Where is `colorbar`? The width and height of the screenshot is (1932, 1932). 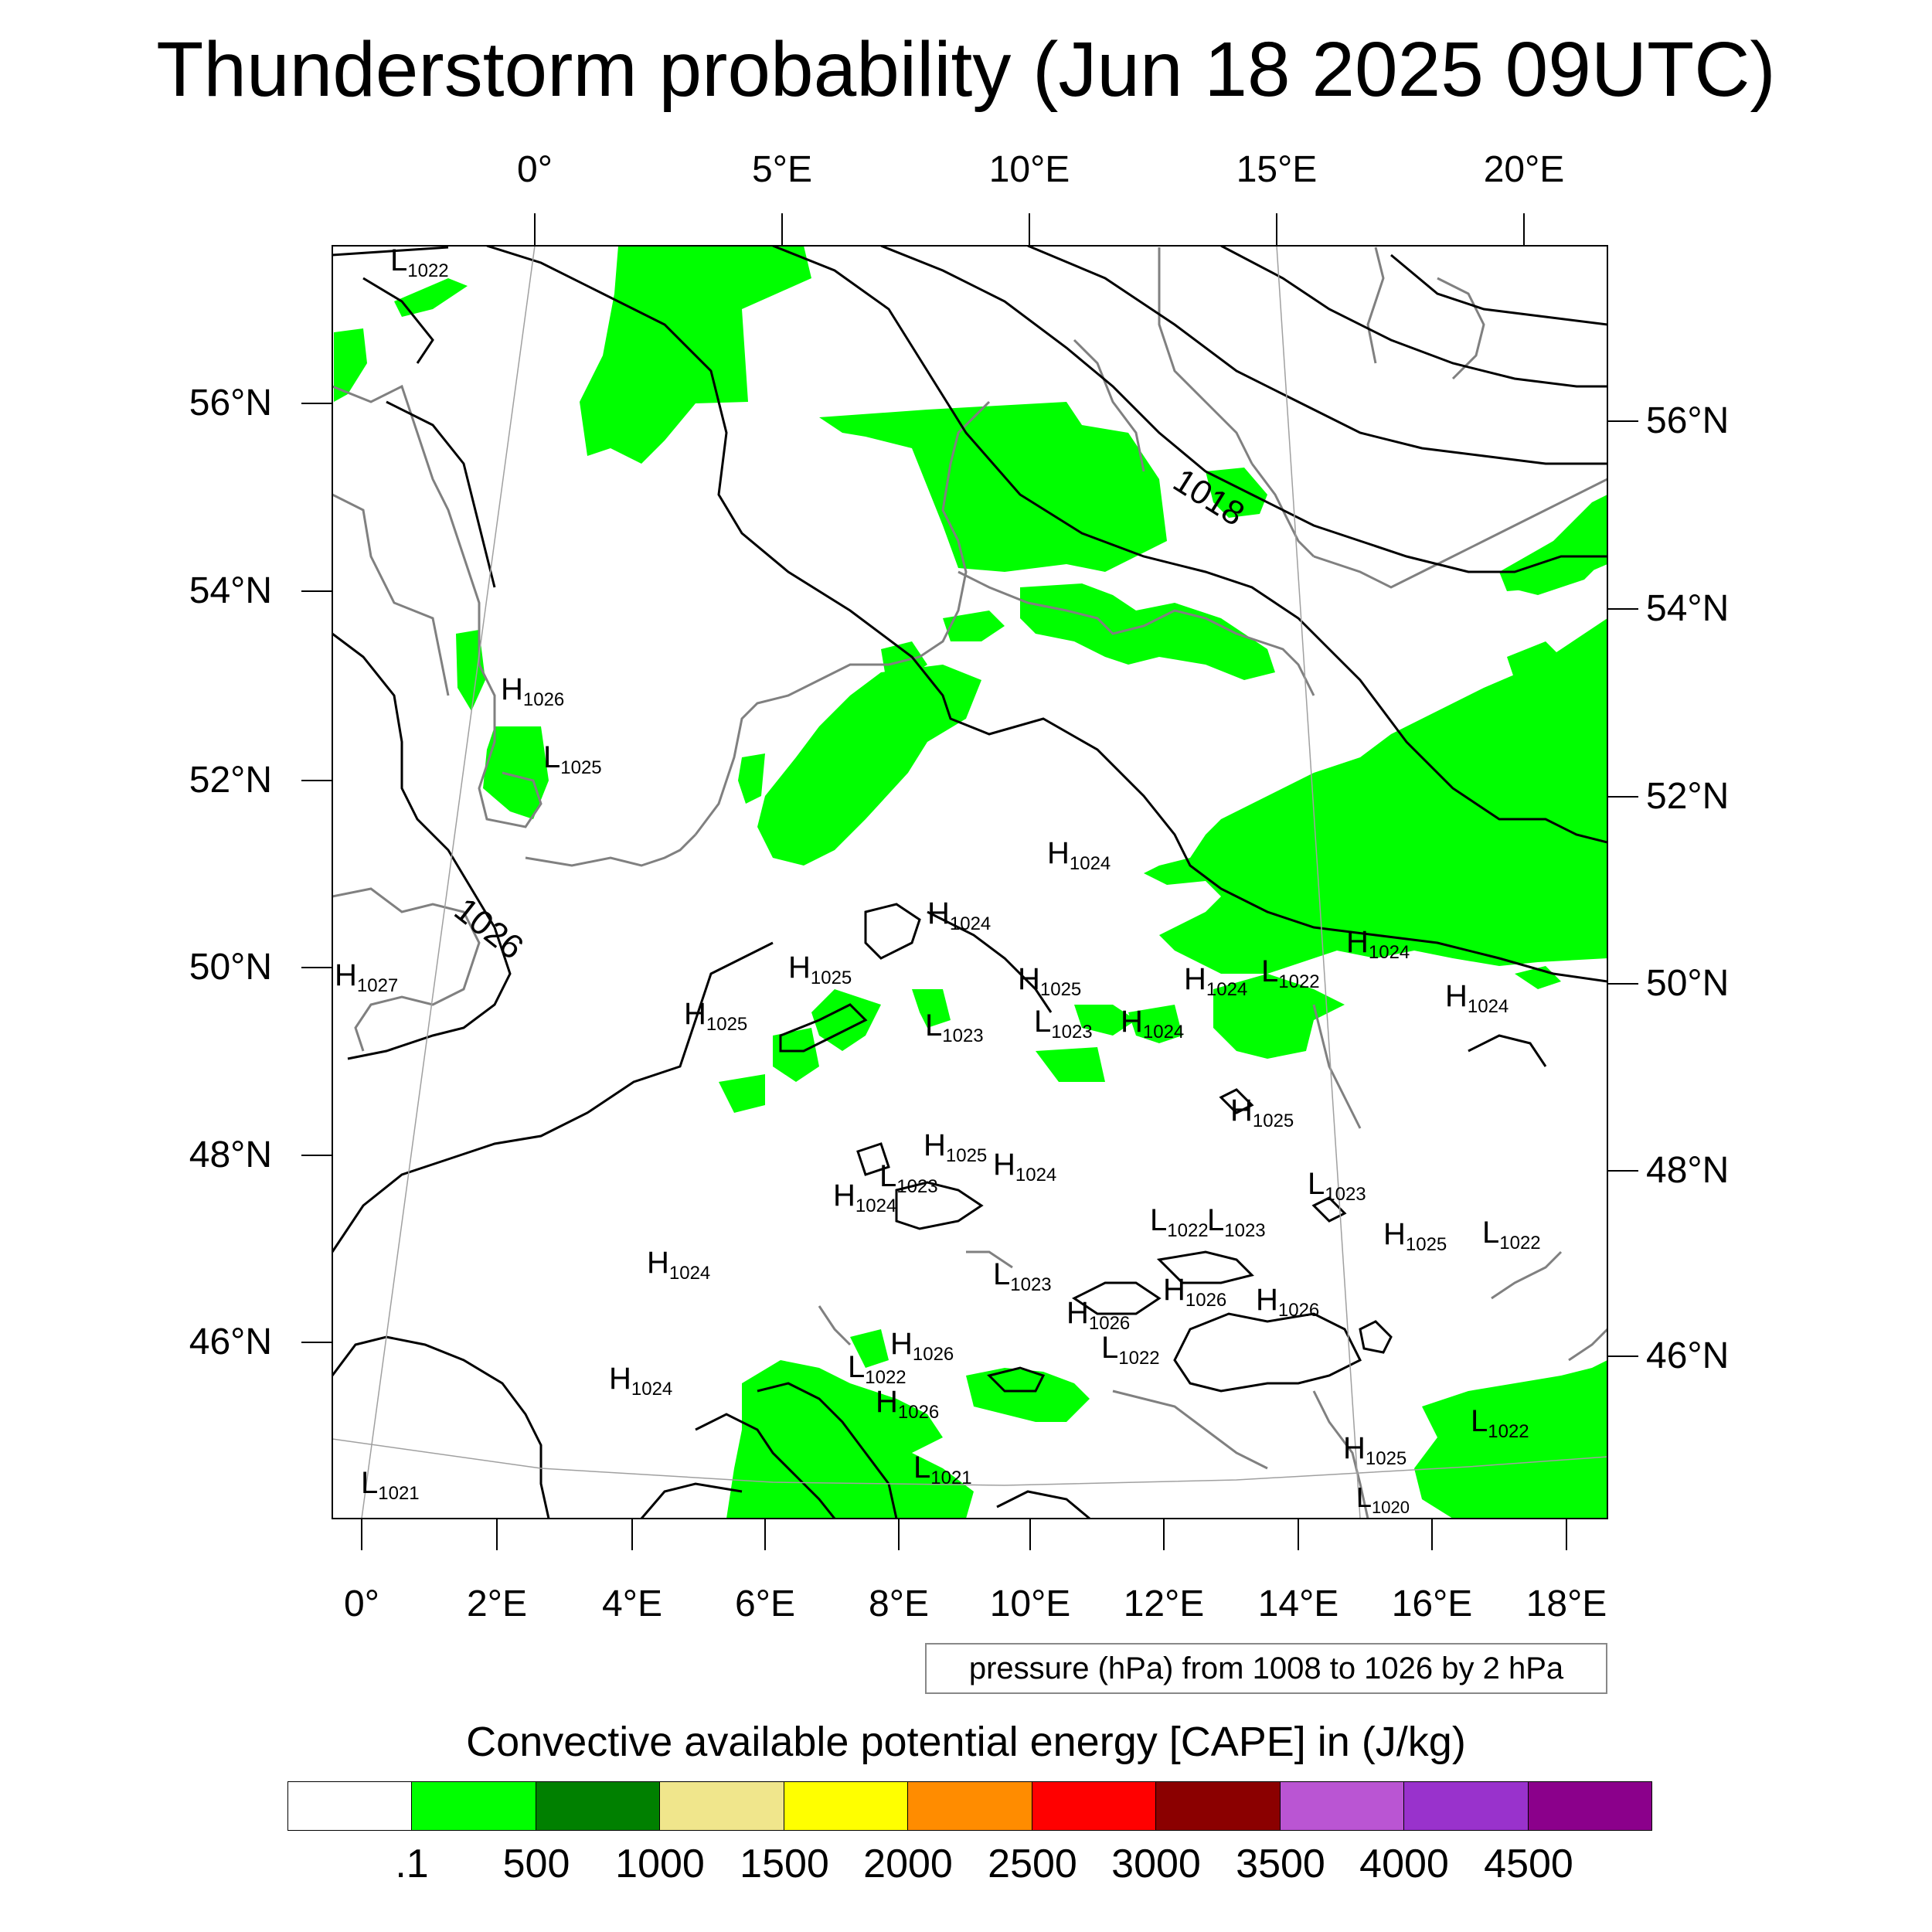
colorbar is located at coordinates (970, 1806).